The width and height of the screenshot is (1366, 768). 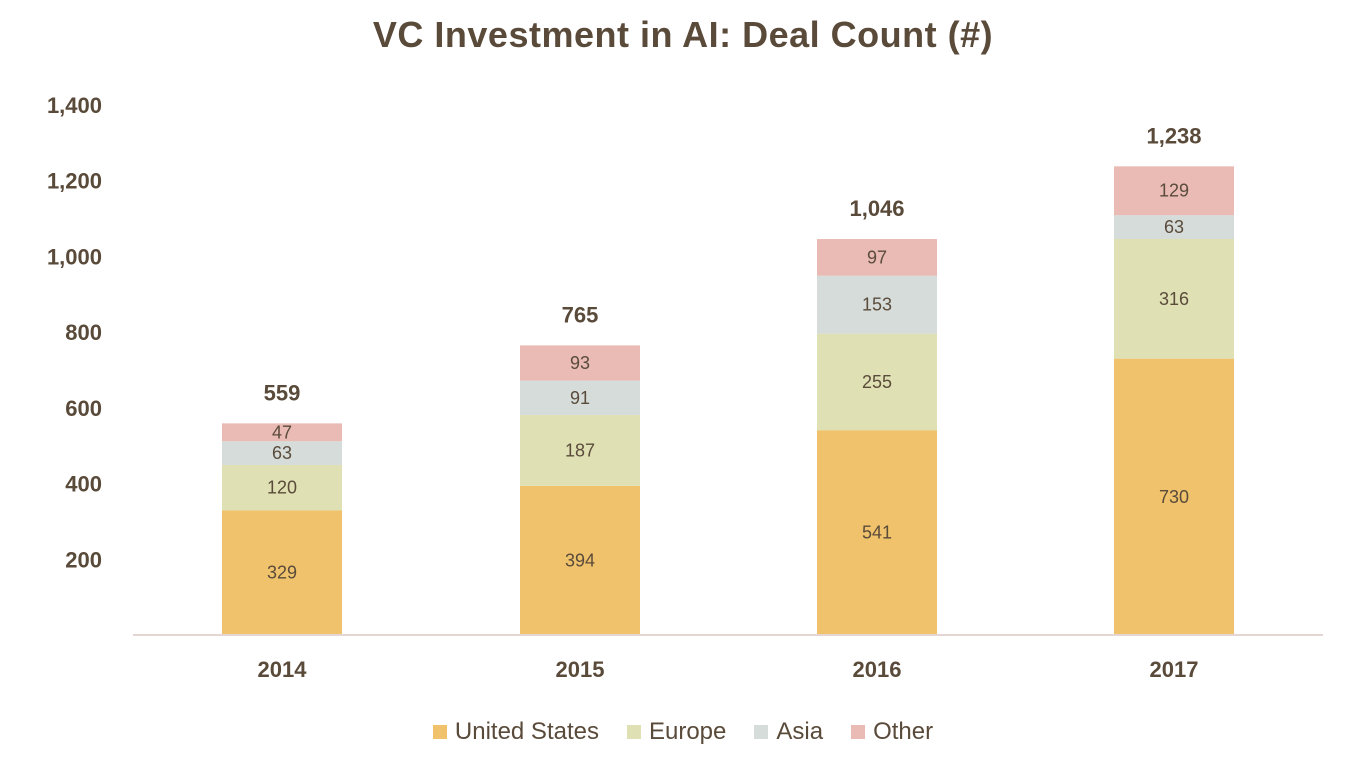 I want to click on data-label: 47, so click(x=282, y=432).